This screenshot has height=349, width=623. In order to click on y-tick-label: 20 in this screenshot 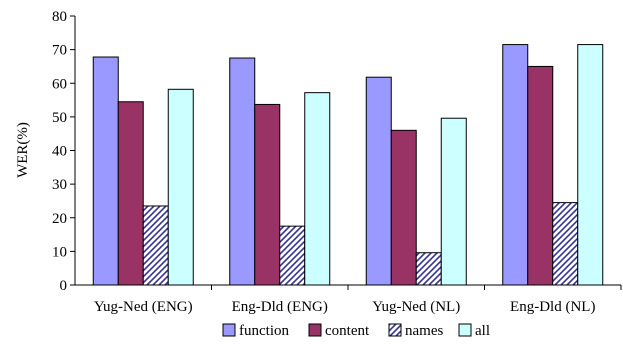, I will do `click(59, 219)`.